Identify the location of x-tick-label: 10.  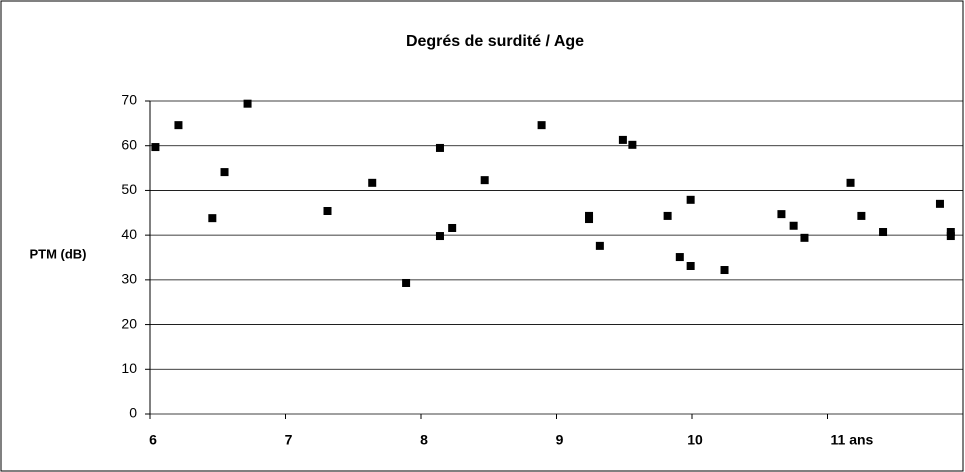
(695, 440).